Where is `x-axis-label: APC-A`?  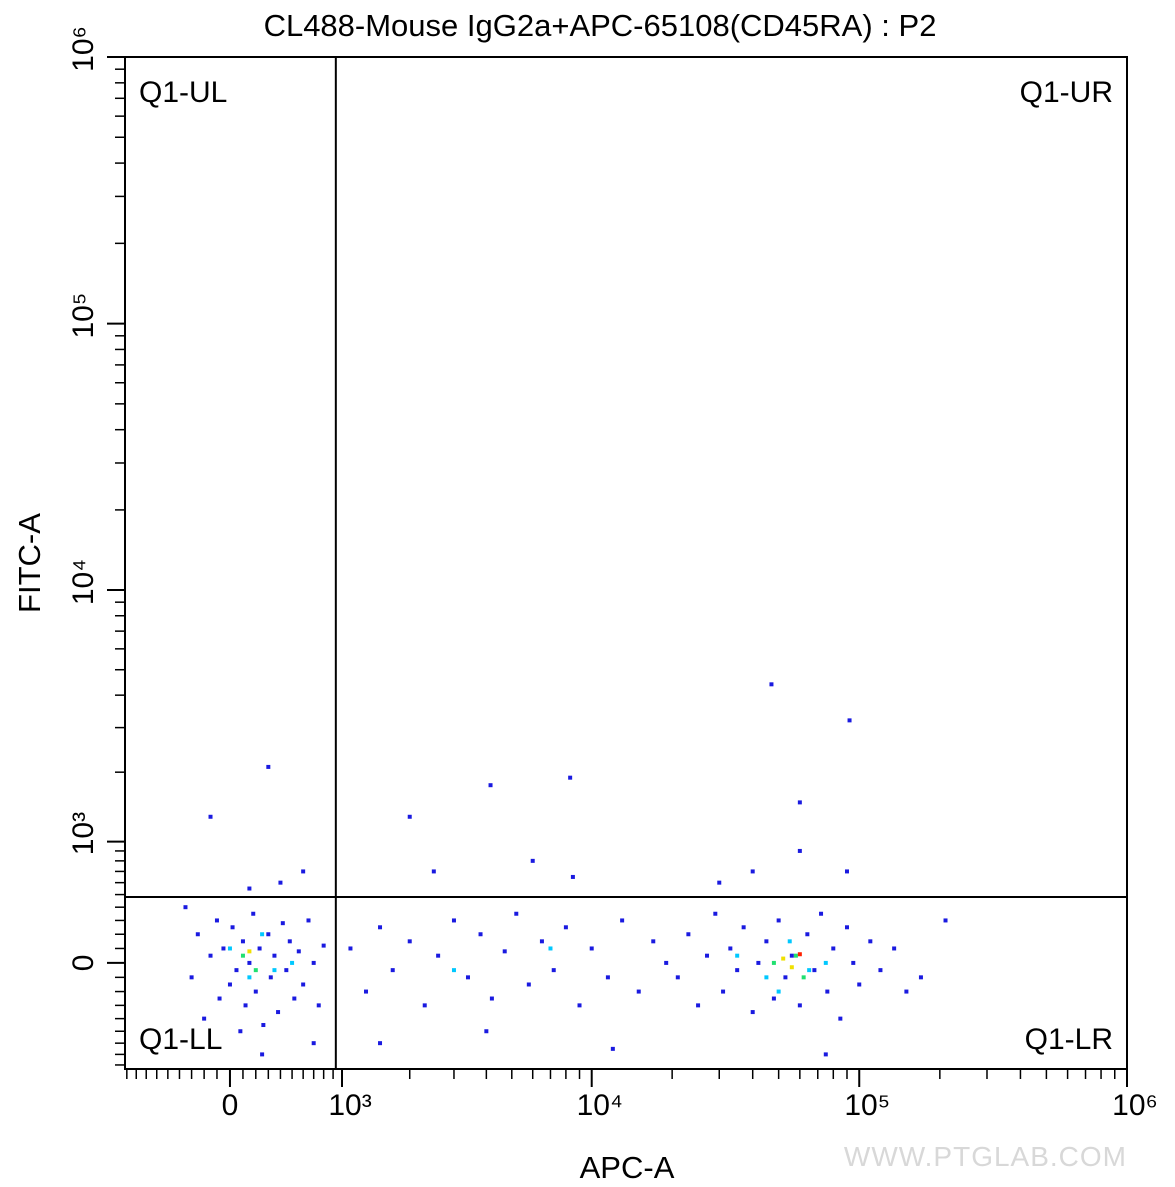 x-axis-label: APC-A is located at coordinates (627, 1167).